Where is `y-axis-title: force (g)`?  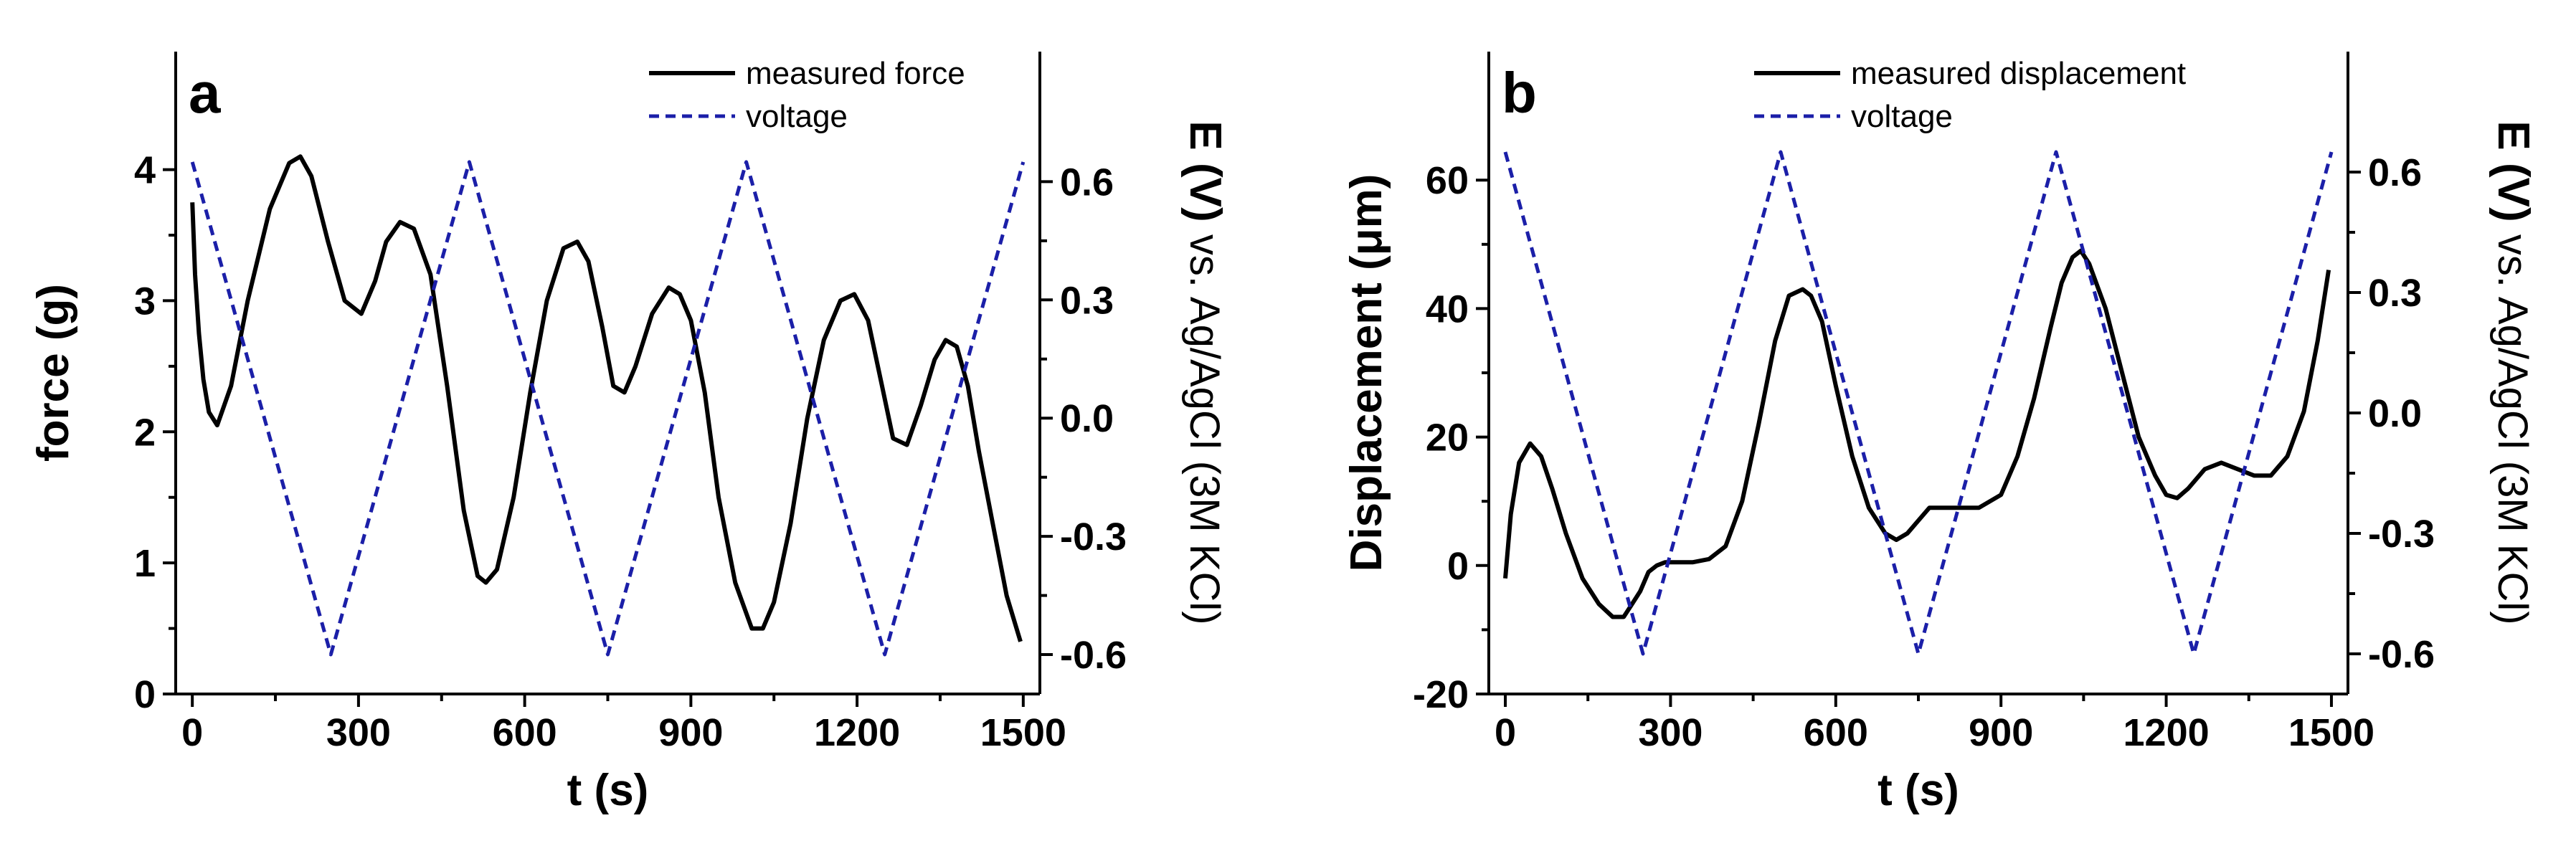
y-axis-title: force (g) is located at coordinates (53, 373).